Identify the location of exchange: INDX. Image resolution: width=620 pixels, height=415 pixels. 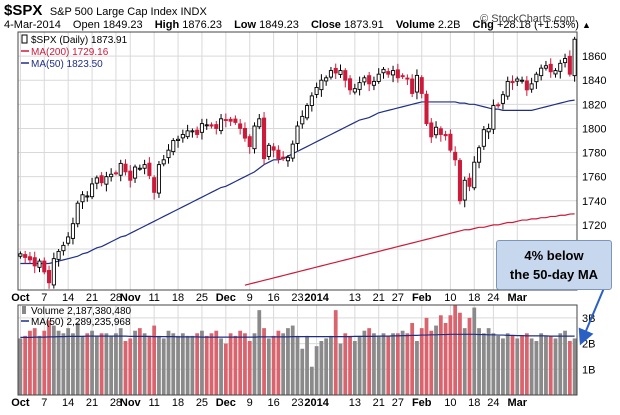
(193, 12).